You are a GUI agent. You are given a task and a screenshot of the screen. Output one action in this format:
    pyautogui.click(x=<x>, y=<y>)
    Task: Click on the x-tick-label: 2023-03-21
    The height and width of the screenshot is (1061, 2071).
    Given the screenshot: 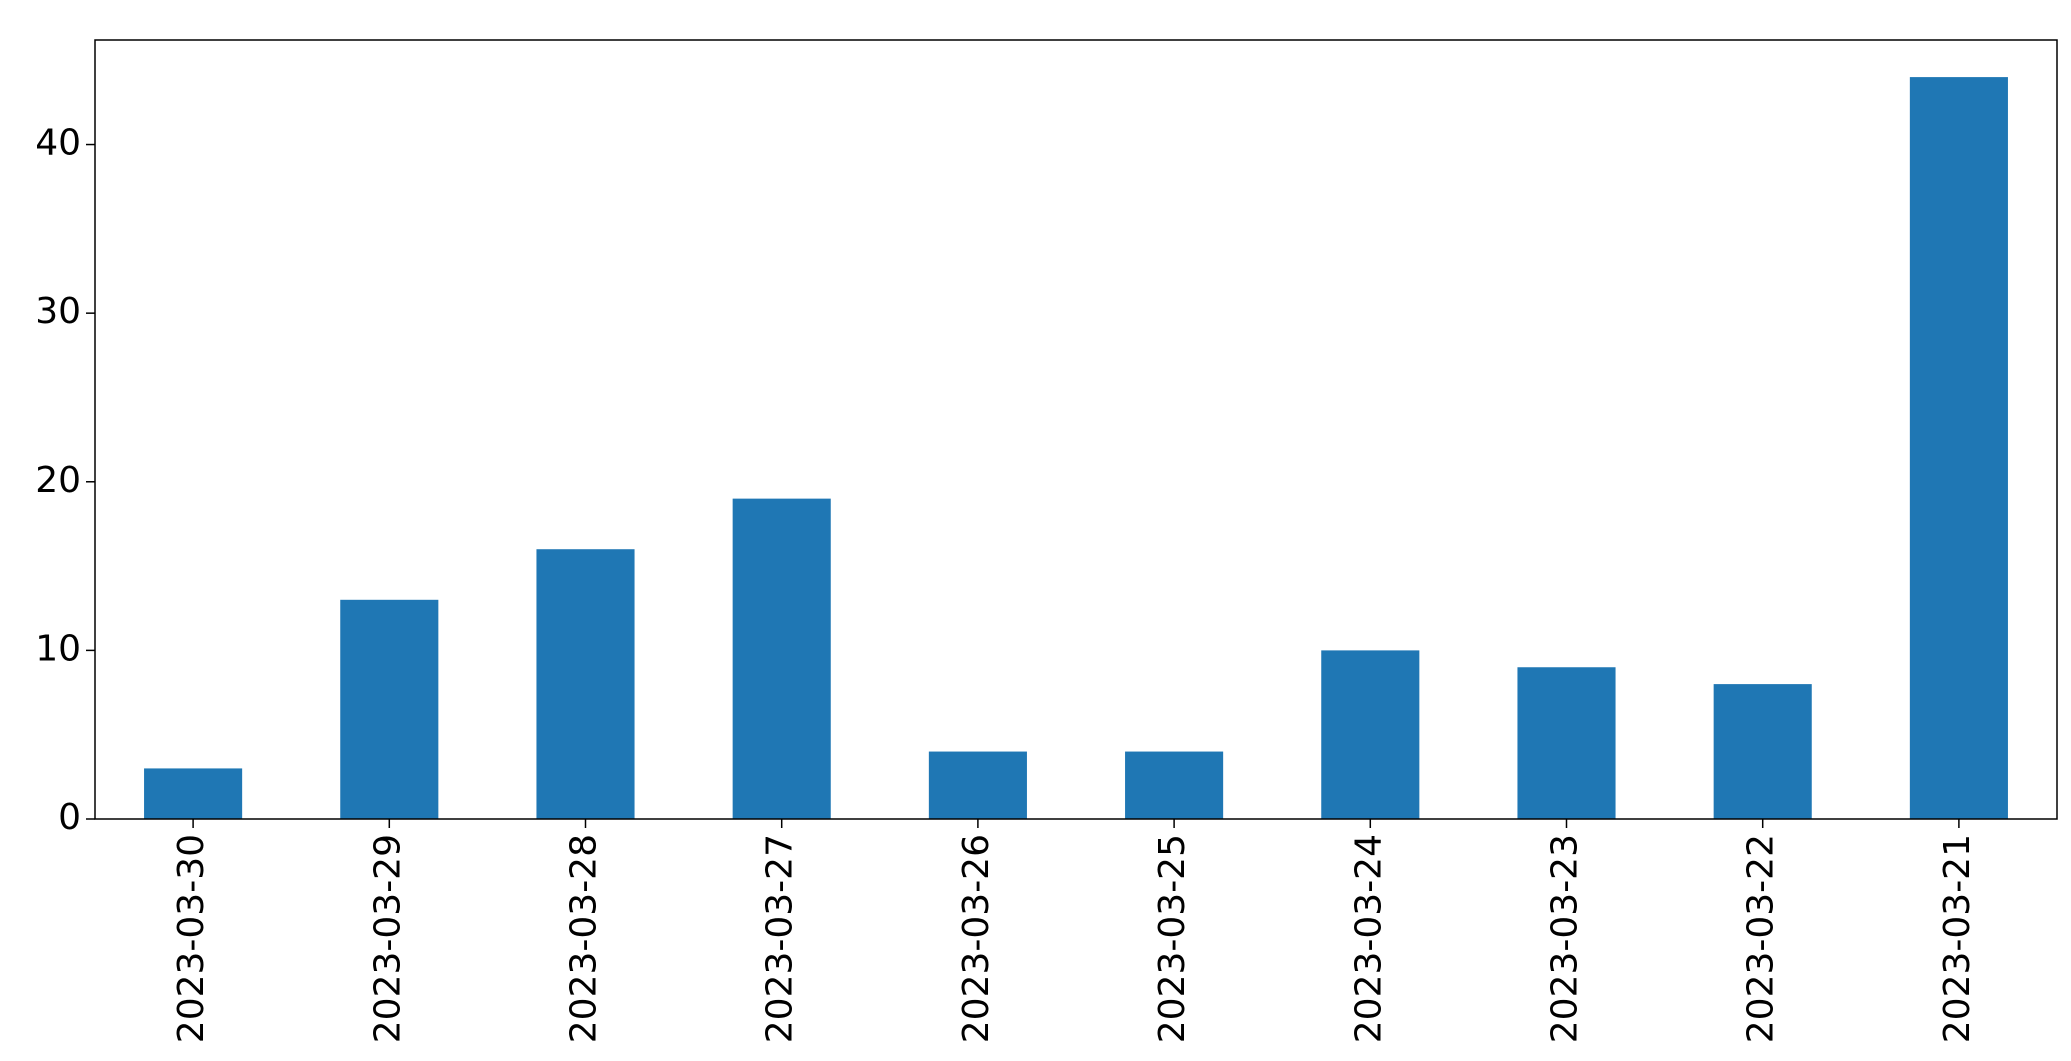 What is the action you would take?
    pyautogui.click(x=1957, y=938)
    